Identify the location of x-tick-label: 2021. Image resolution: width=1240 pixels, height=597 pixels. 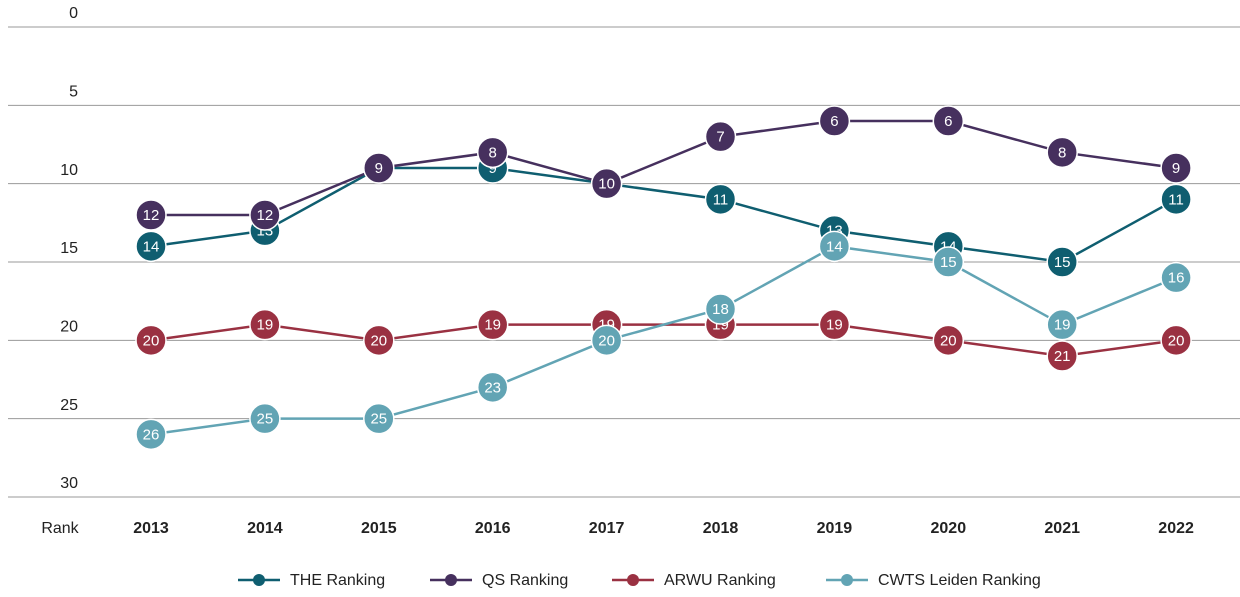
(1062, 528).